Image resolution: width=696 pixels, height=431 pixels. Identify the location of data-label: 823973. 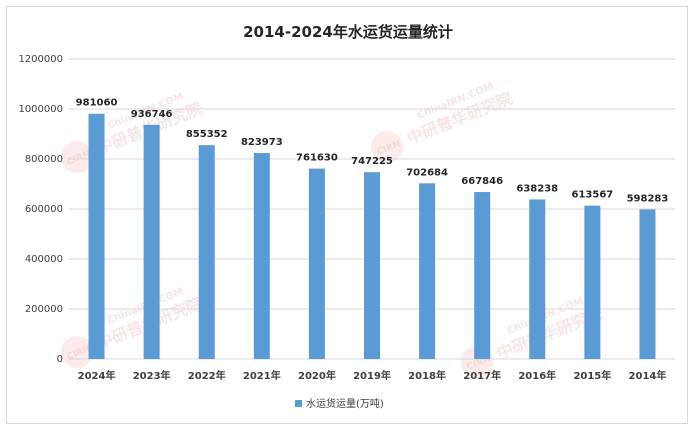
(262, 142).